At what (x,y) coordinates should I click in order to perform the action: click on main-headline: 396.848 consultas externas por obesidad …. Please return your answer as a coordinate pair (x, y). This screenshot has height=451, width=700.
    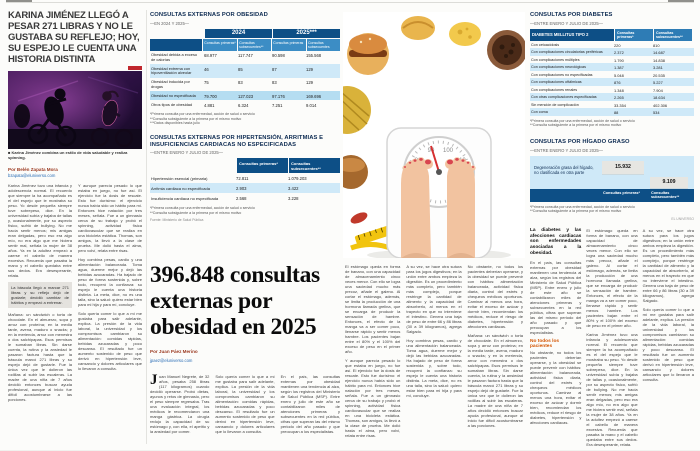
    Looking at the image, I should click on (235, 301).